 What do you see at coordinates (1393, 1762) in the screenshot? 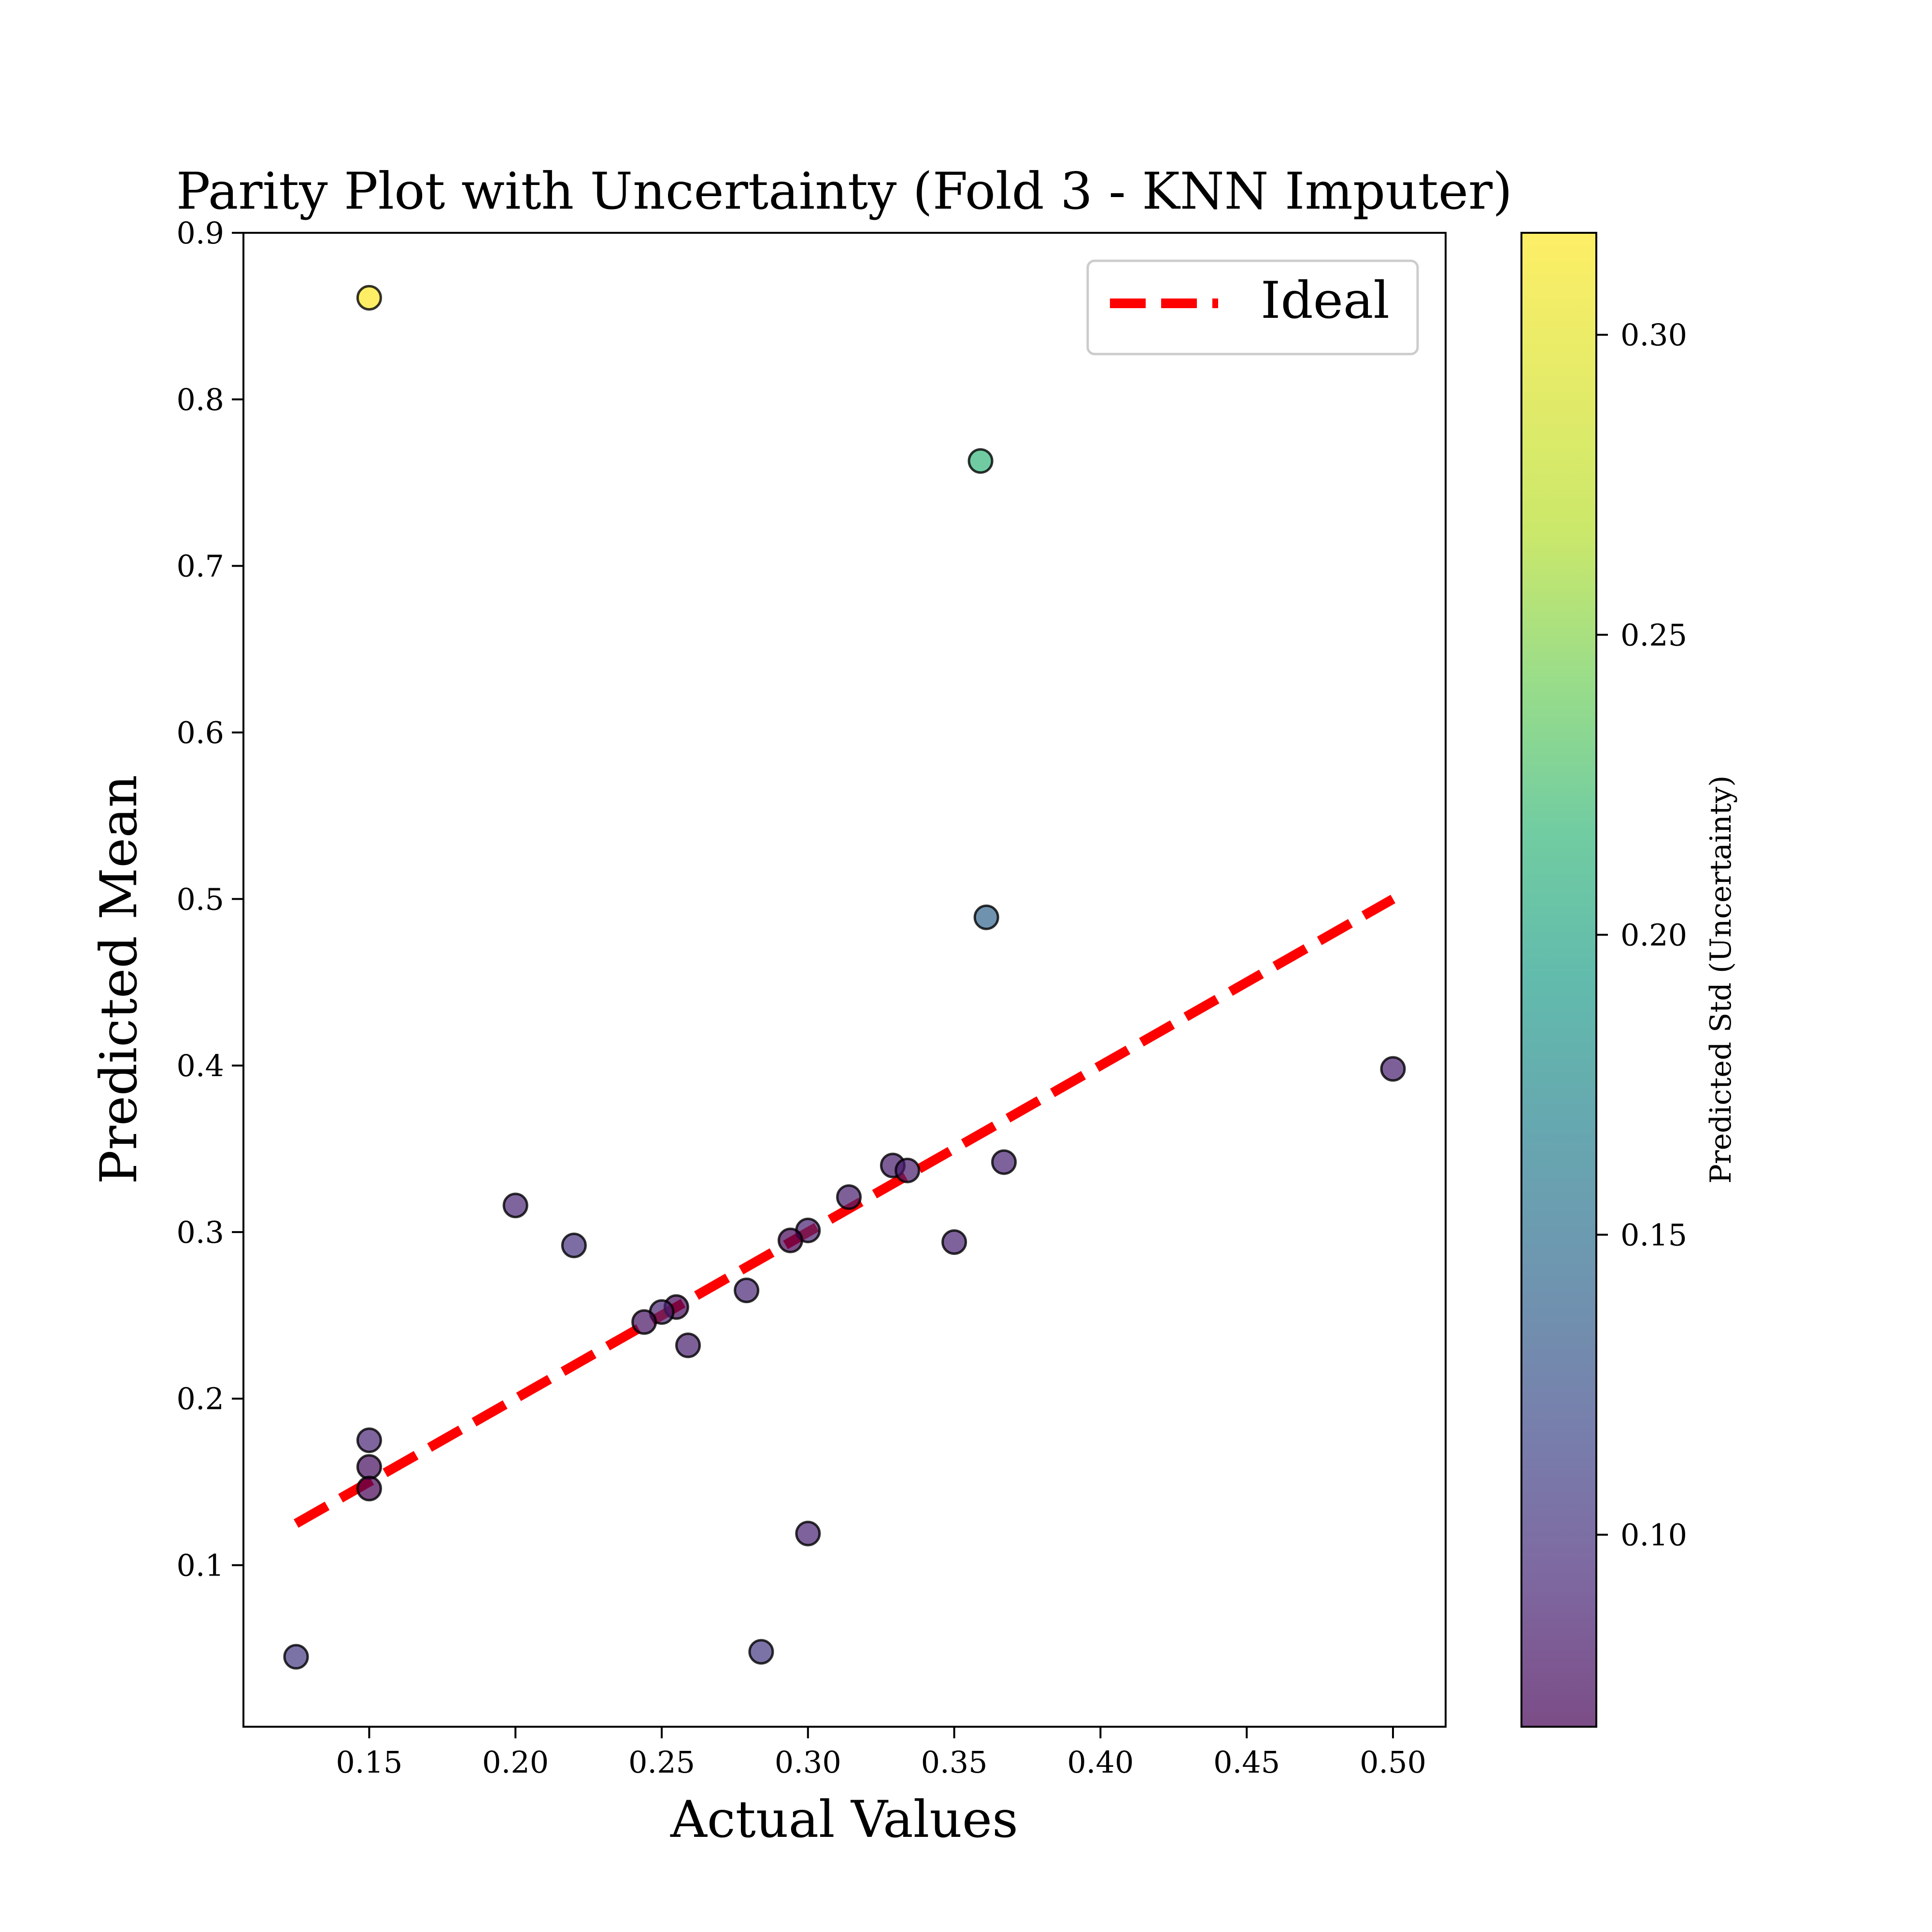
I see `x-tick-label: 0.50` at bounding box center [1393, 1762].